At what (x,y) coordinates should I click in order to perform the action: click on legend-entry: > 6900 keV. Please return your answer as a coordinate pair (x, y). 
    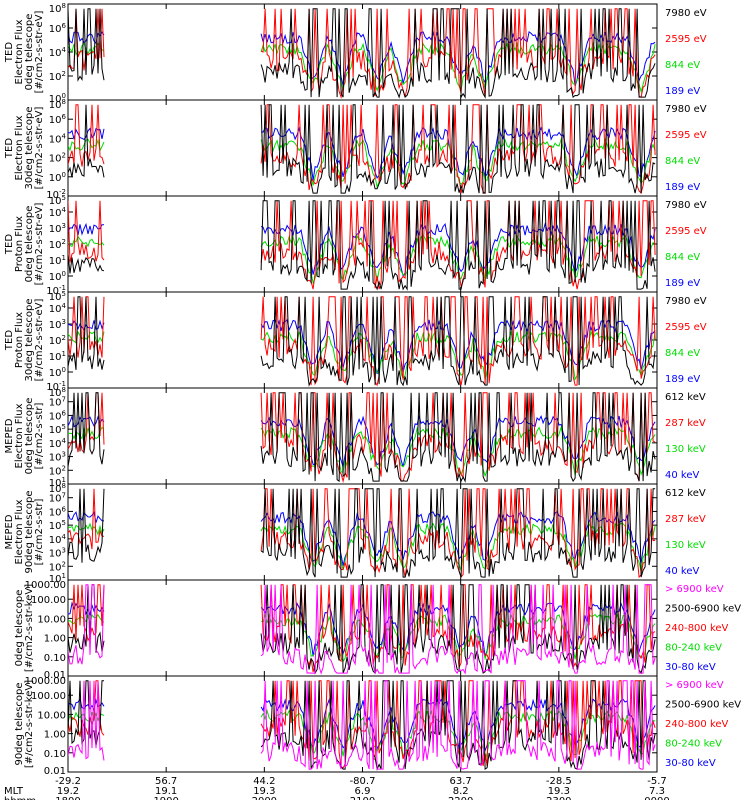
    Looking at the image, I should click on (694, 685).